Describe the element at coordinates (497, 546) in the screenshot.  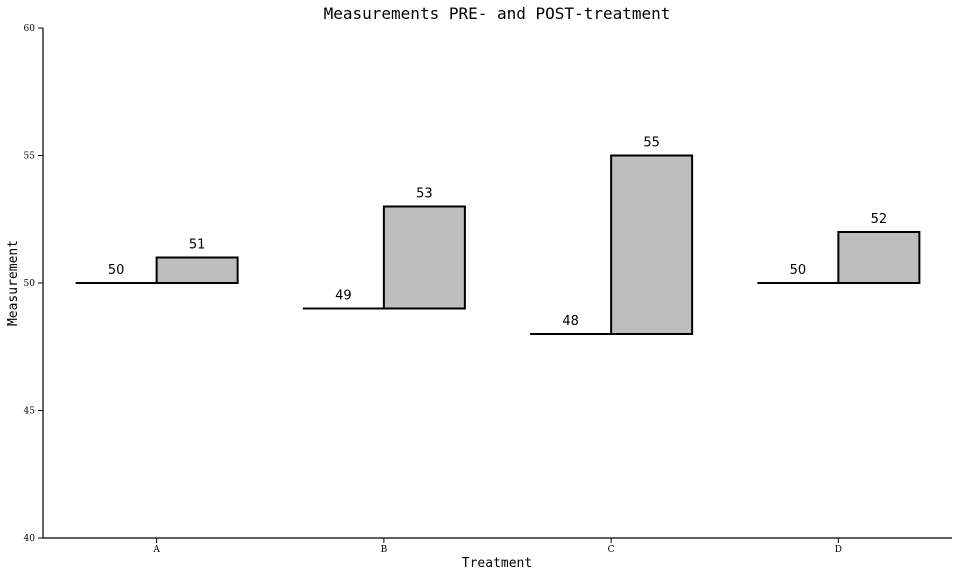
I see `x-axis-ticks: A B C D` at that location.